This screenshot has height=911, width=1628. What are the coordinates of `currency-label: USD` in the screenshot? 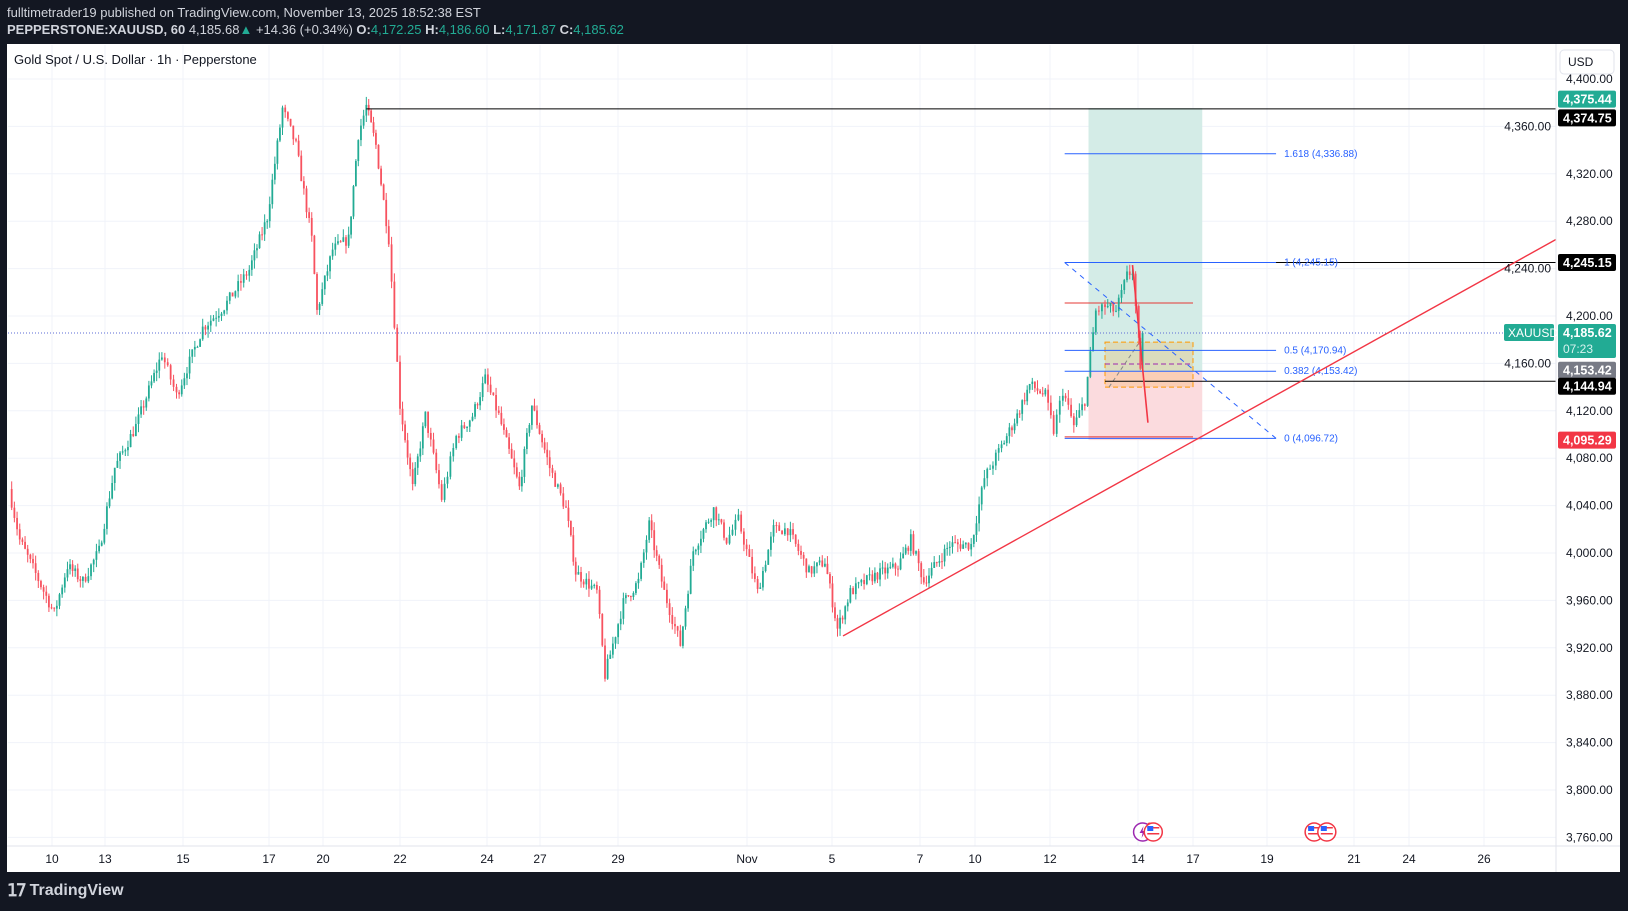 It's located at (1581, 62).